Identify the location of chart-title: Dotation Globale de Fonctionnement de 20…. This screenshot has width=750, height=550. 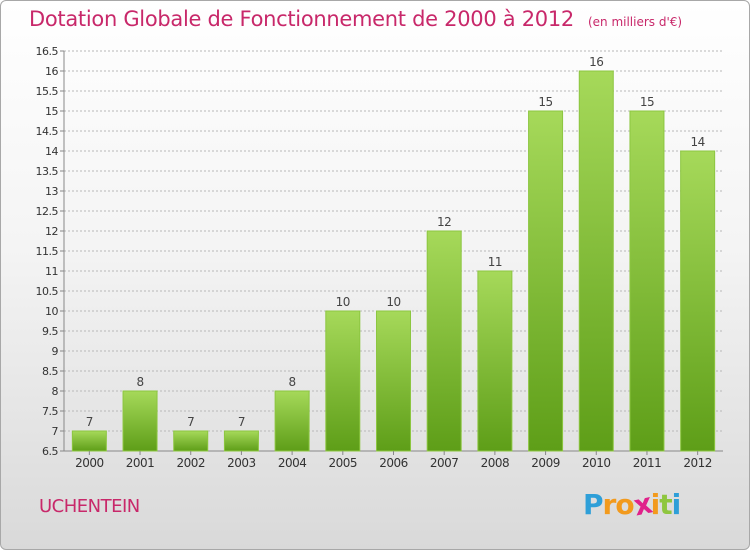
(301, 19).